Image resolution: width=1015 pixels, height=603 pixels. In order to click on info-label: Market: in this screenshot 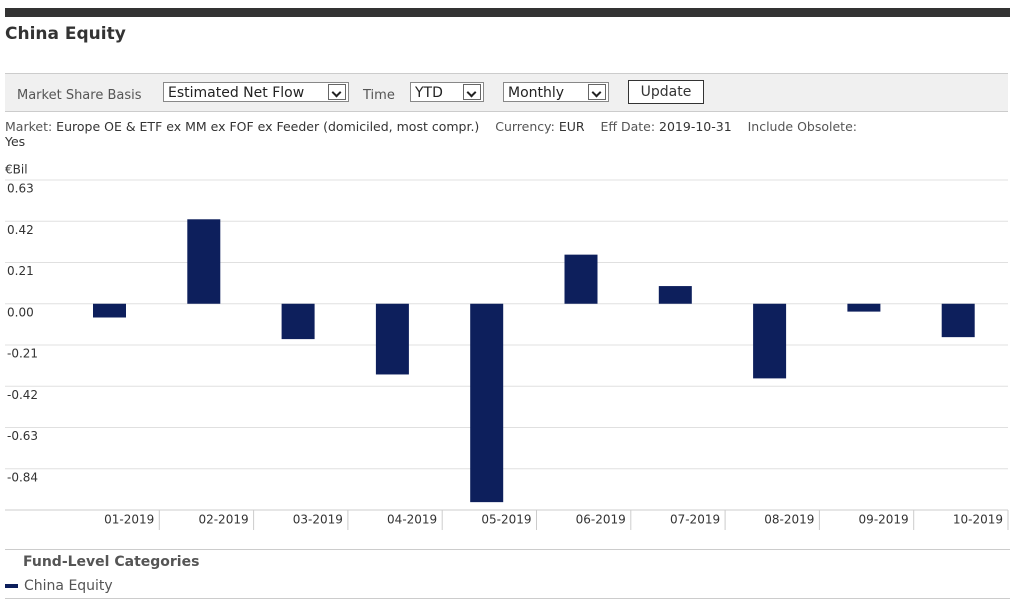, I will do `click(29, 126)`.